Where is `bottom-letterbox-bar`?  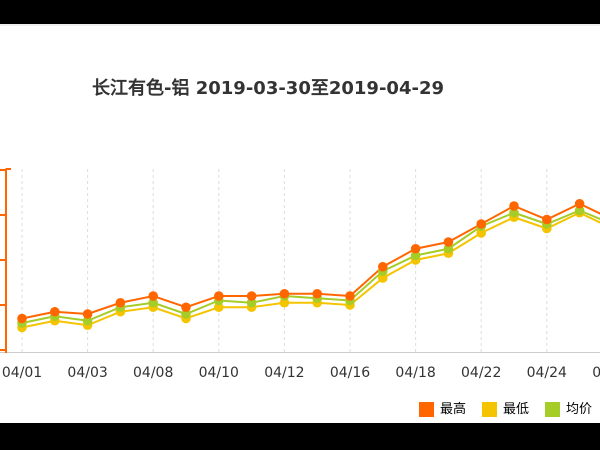
bottom-letterbox-bar is located at coordinates (300, 436).